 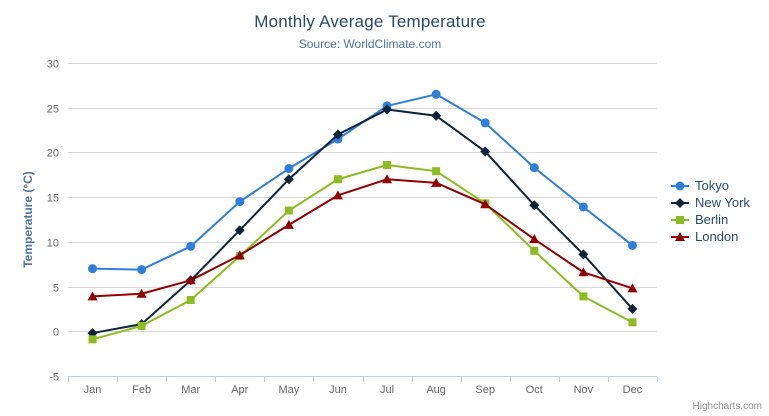 What do you see at coordinates (56, 289) in the screenshot?
I see `y-axis-label: 5` at bounding box center [56, 289].